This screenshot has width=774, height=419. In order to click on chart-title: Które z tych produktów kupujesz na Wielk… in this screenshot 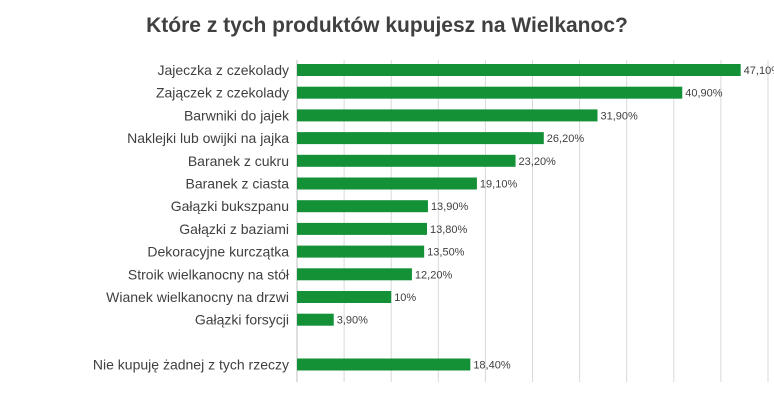, I will do `click(387, 25)`.